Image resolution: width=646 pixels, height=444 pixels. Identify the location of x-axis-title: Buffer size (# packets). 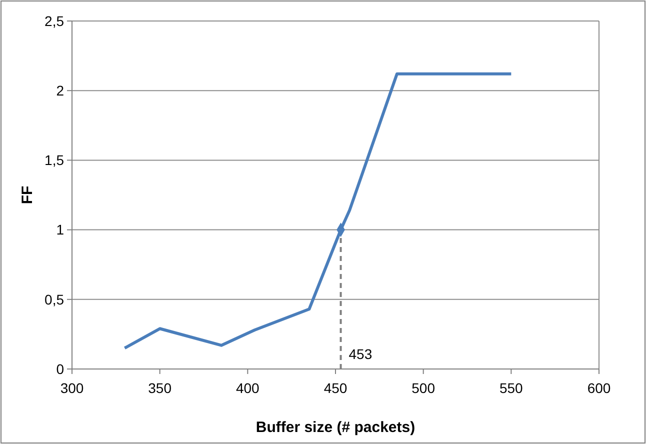
(336, 427).